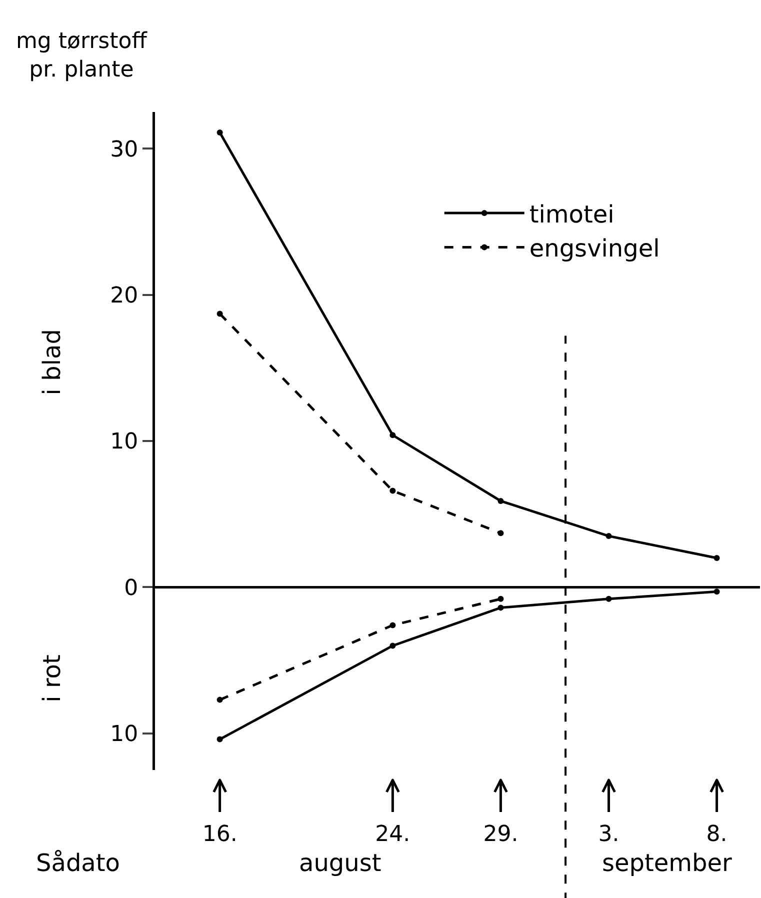 Image resolution: width=761 pixels, height=898 pixels. I want to click on y-axis-title: mg tørrstoff pr. plante, so click(82, 56).